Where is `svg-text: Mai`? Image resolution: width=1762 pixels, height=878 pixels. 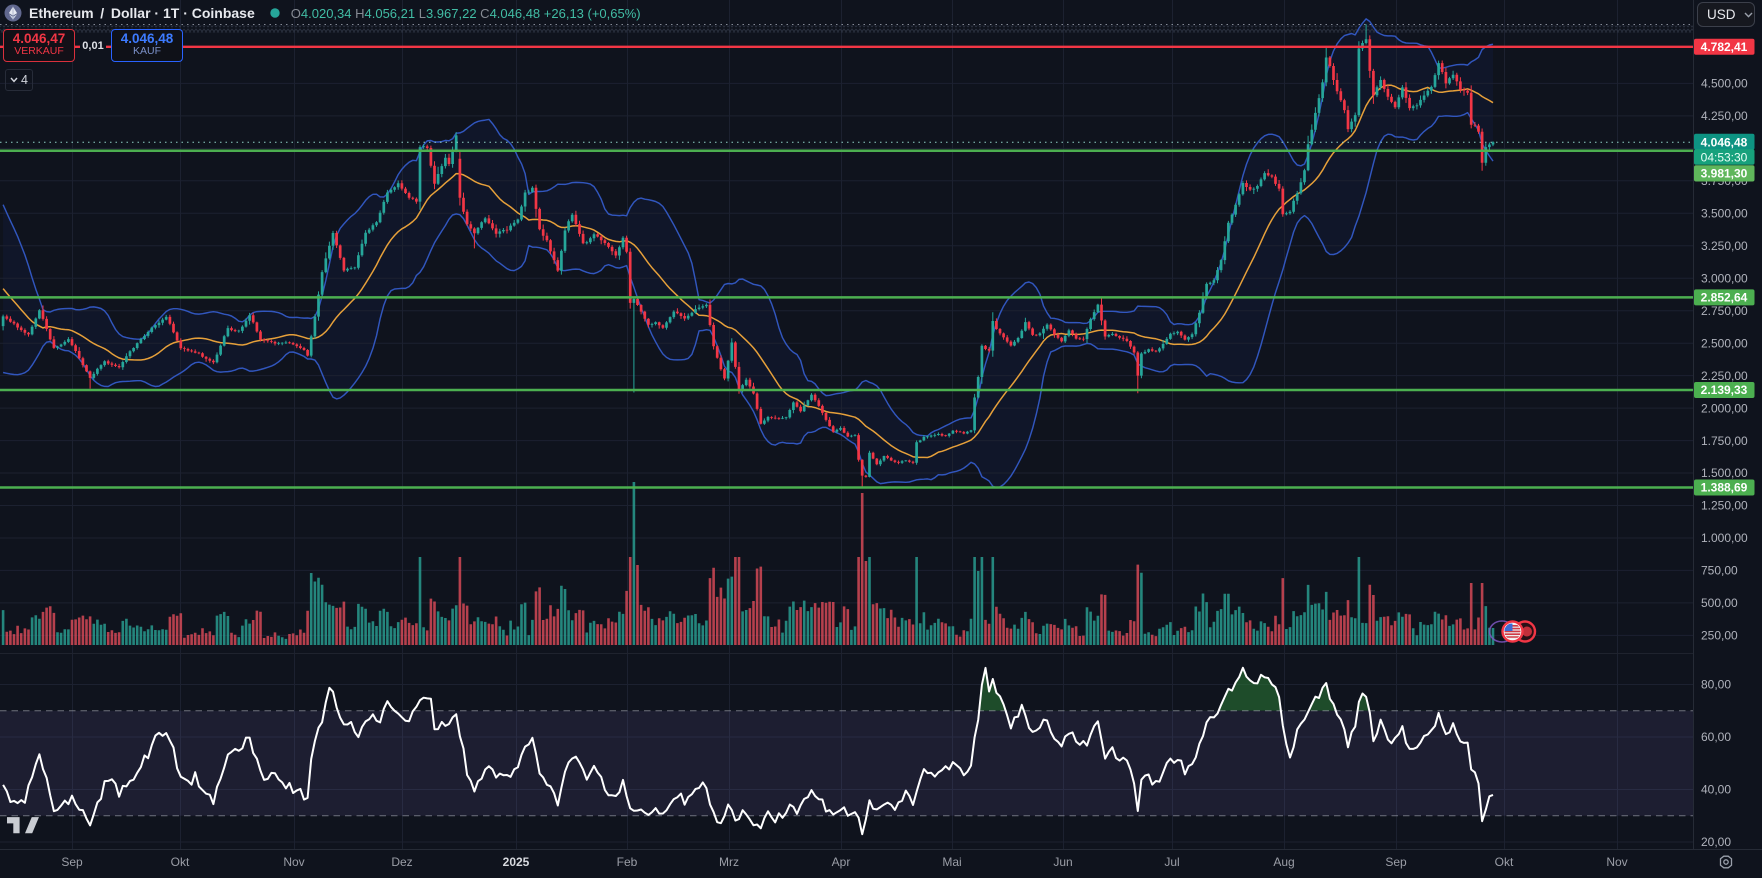
svg-text: Mai is located at coordinates (951, 862).